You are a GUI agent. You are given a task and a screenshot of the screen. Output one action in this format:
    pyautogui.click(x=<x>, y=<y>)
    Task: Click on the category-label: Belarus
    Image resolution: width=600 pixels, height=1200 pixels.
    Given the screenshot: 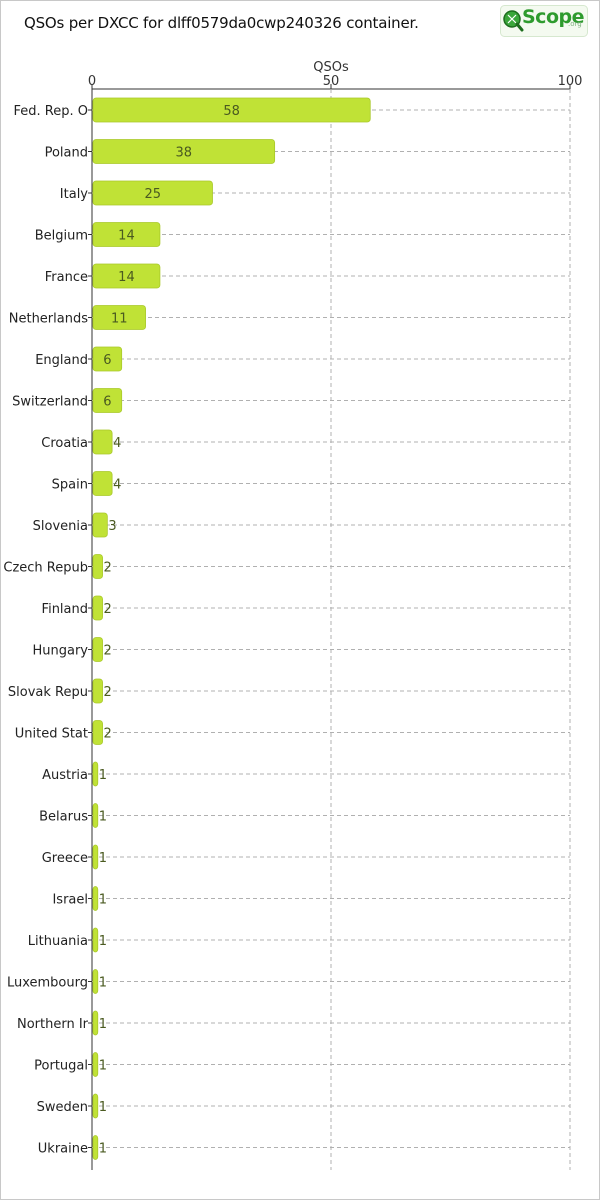 What is the action you would take?
    pyautogui.click(x=63, y=817)
    